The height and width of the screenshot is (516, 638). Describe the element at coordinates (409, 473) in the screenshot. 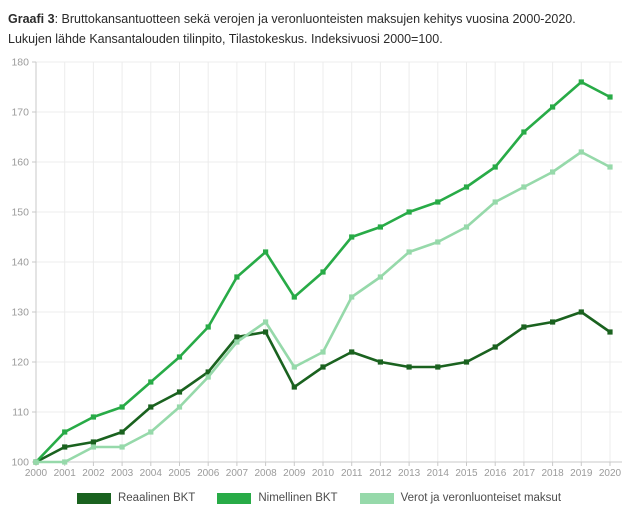

I see `x-tick-label: 2013` at that location.